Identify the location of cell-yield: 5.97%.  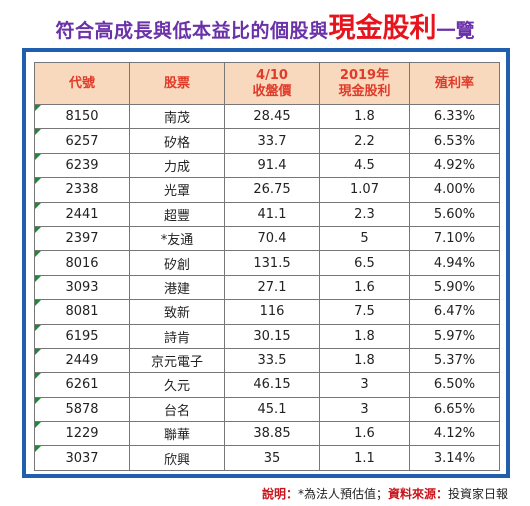
(454, 336).